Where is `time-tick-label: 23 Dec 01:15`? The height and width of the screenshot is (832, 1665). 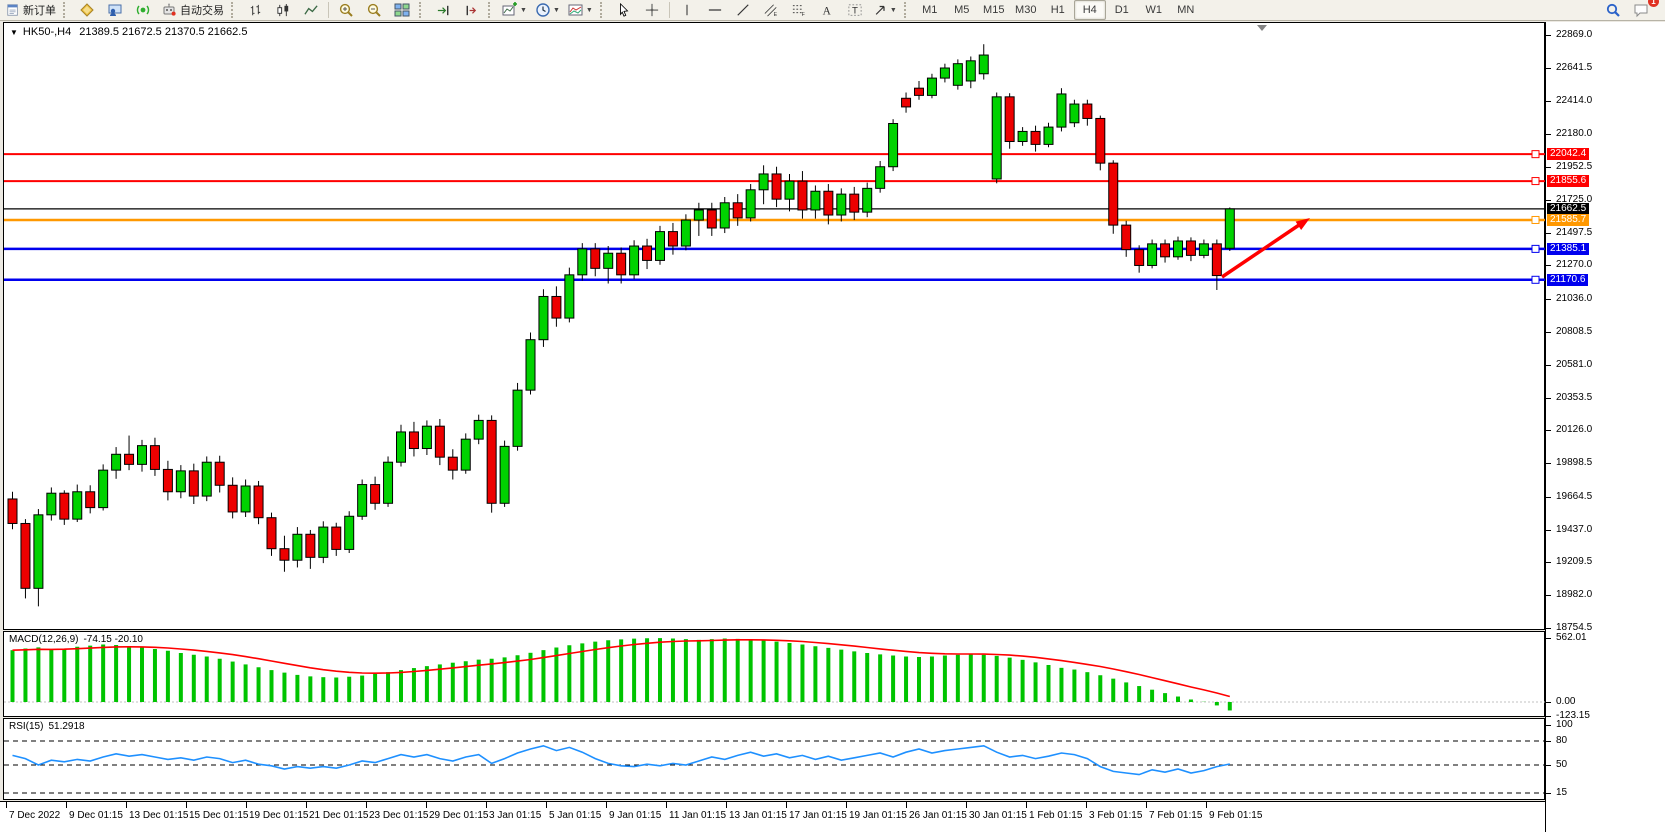
time-tick-label: 23 Dec 01:15 is located at coordinates (399, 815).